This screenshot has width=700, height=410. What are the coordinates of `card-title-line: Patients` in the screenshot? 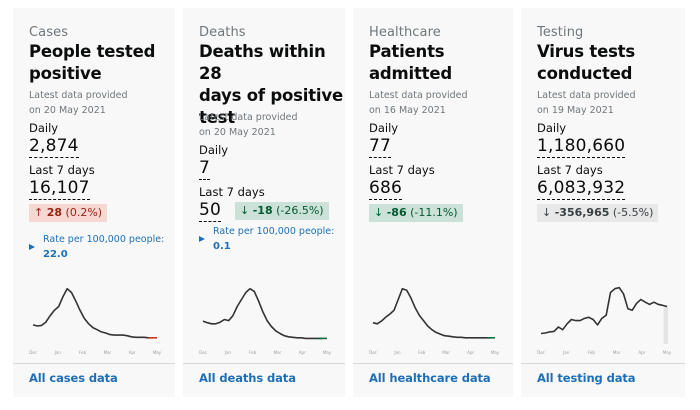 It's located at (407, 51).